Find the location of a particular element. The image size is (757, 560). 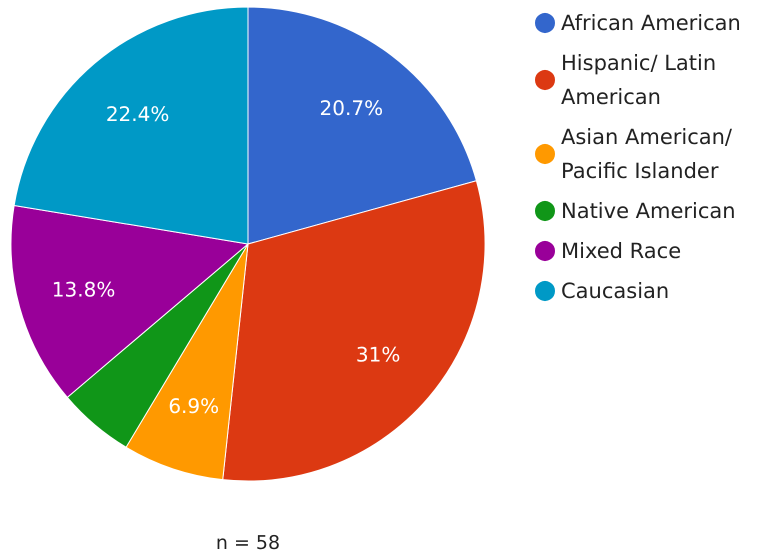

data-label: 22.4% is located at coordinates (138, 114).